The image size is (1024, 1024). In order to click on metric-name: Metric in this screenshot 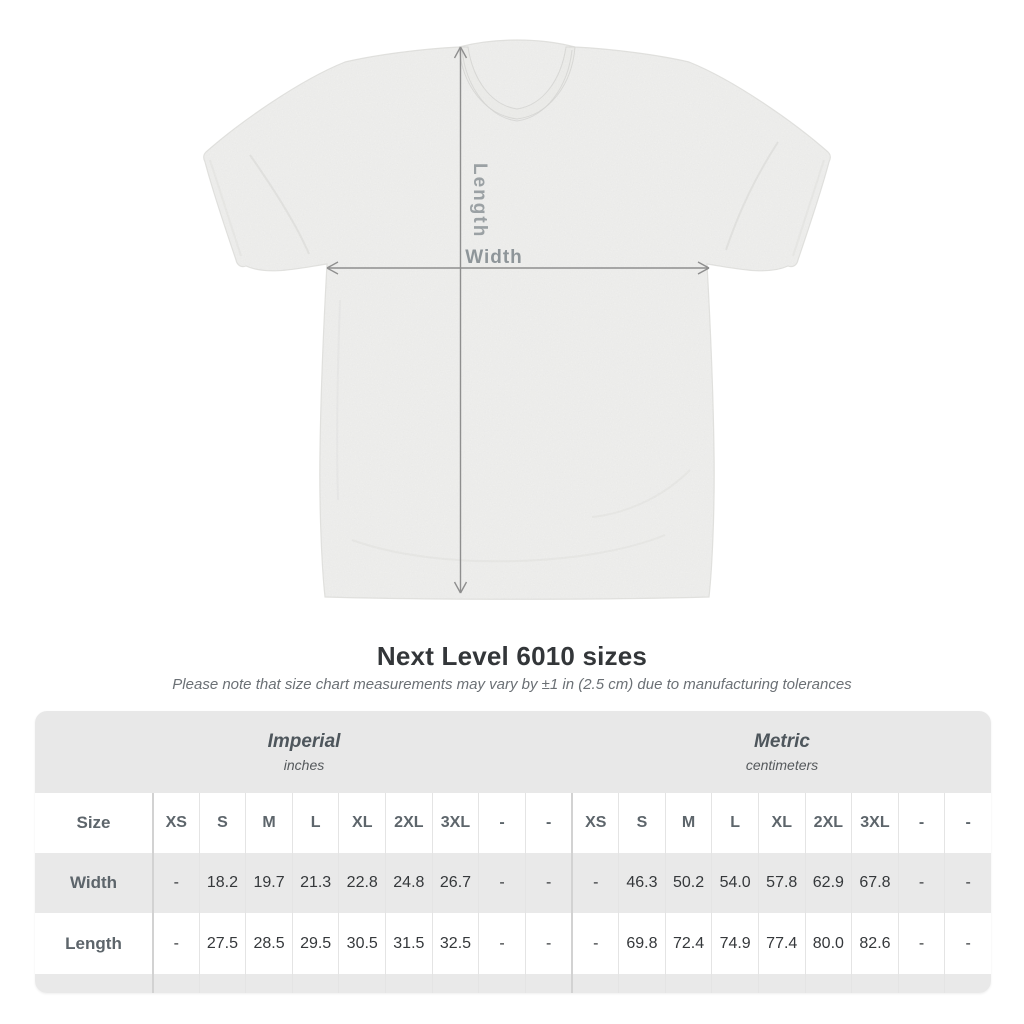, I will do `click(782, 741)`.